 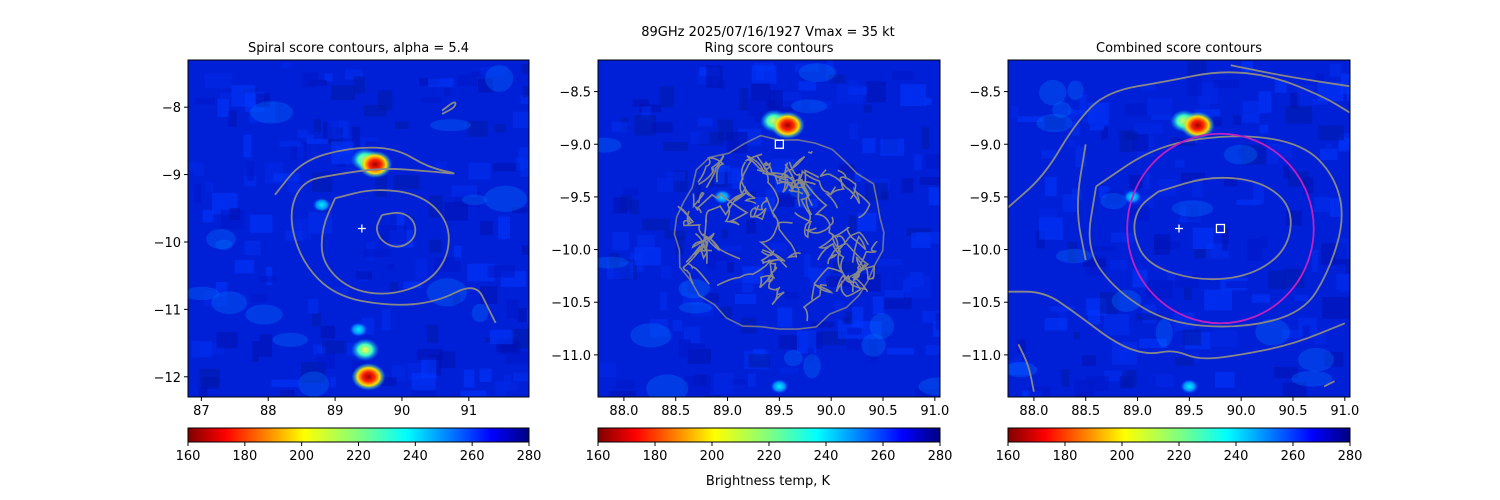 I want to click on x-tick-label: 87, so click(x=201, y=411).